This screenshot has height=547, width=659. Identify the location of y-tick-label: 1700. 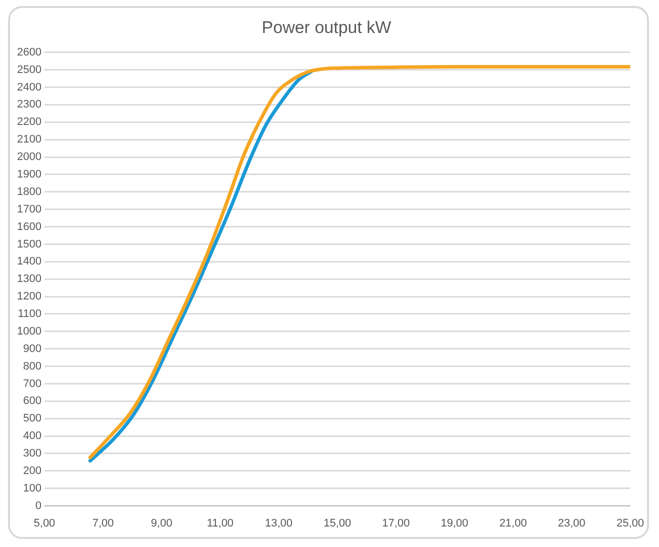
(29, 209).